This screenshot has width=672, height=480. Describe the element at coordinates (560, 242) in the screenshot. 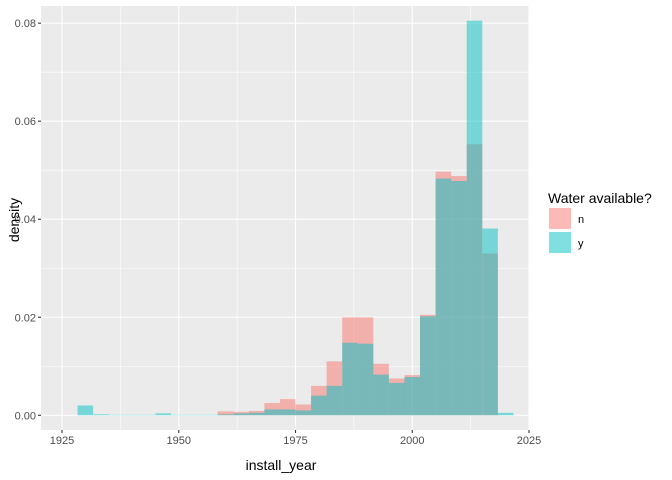

I see `legend-key-y` at that location.